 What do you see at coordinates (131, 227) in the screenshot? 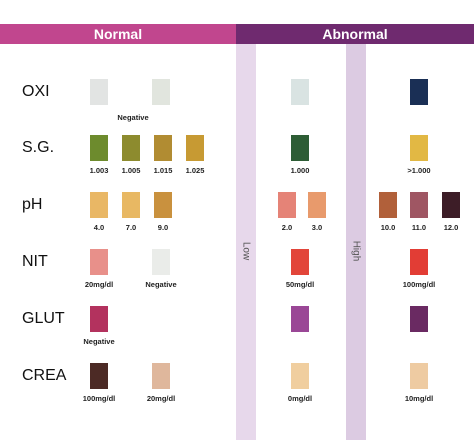
I see `ph-normal-1-value-label: 7.0` at bounding box center [131, 227].